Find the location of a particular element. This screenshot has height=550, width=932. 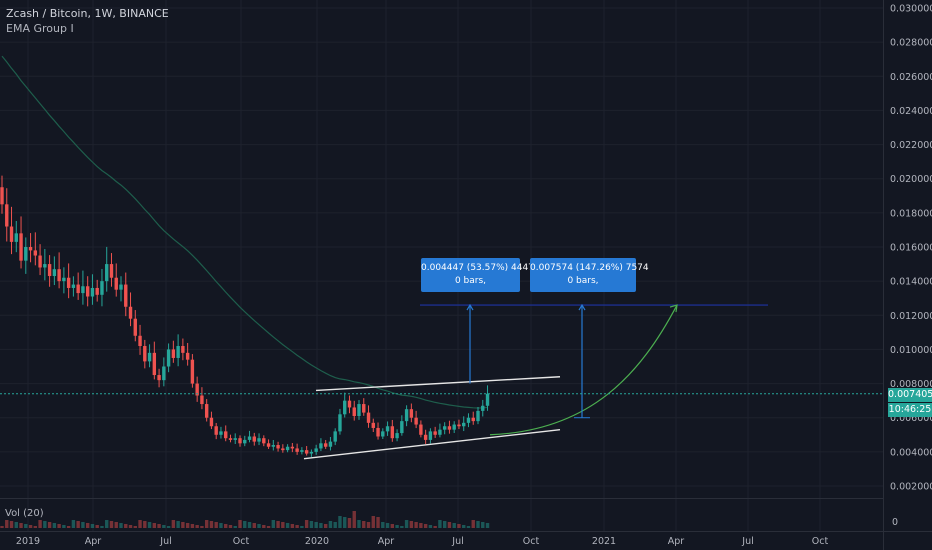

time-axis-label: 2020 is located at coordinates (317, 541).